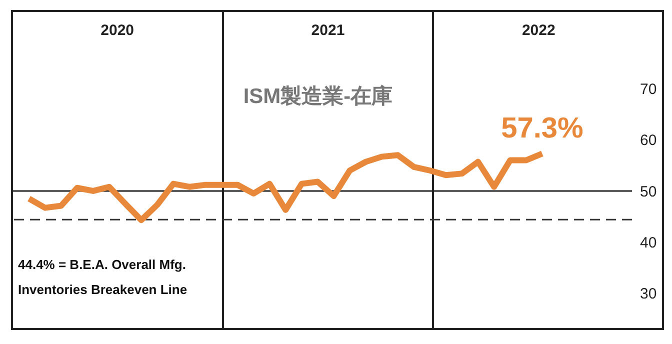 This screenshot has width=672, height=344. Describe the element at coordinates (542, 128) in the screenshot. I see `annotation: 57.3%` at that location.